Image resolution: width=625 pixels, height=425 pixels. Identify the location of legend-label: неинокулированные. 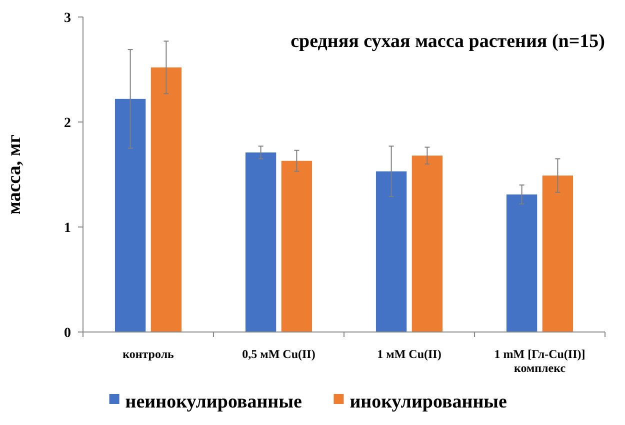
(213, 402).